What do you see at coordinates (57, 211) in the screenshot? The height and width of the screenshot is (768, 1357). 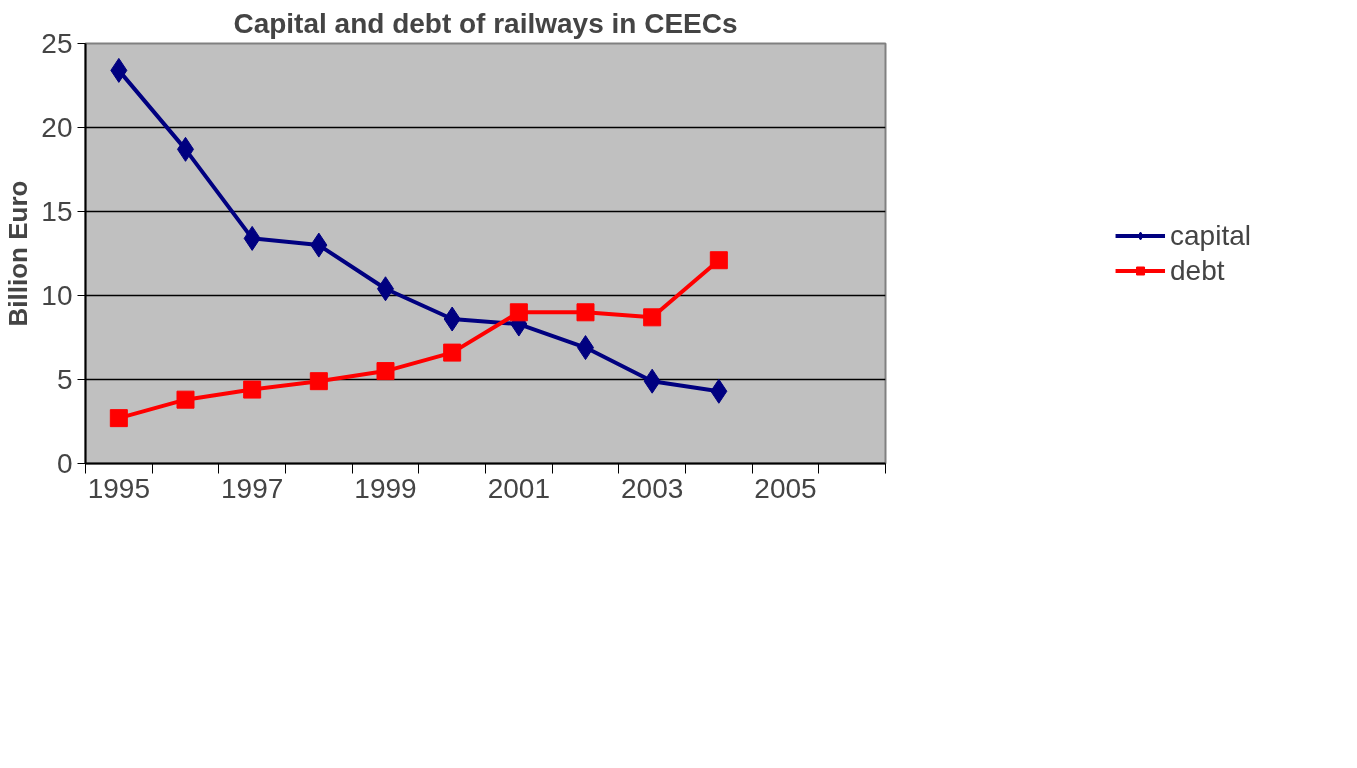 I see `y-tick-label: 15` at bounding box center [57, 211].